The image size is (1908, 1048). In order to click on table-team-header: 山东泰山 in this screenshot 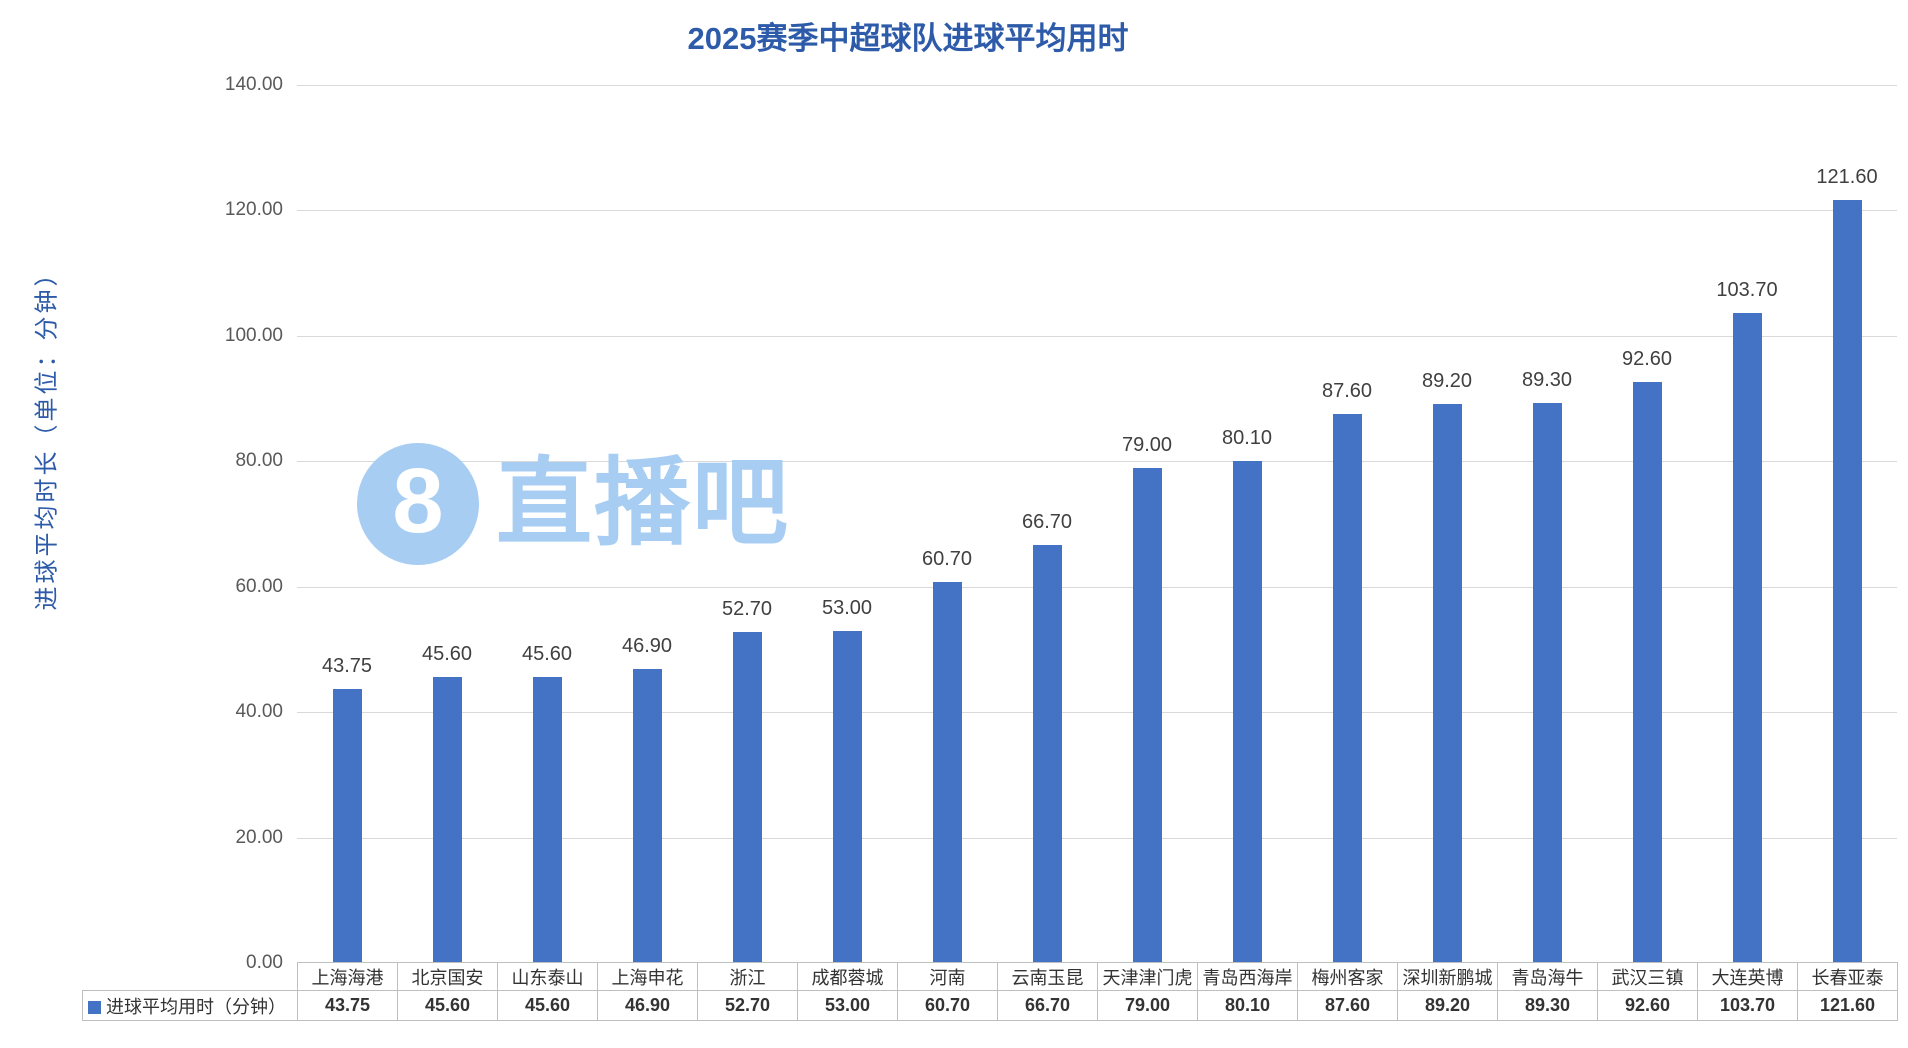, I will do `click(547, 976)`.